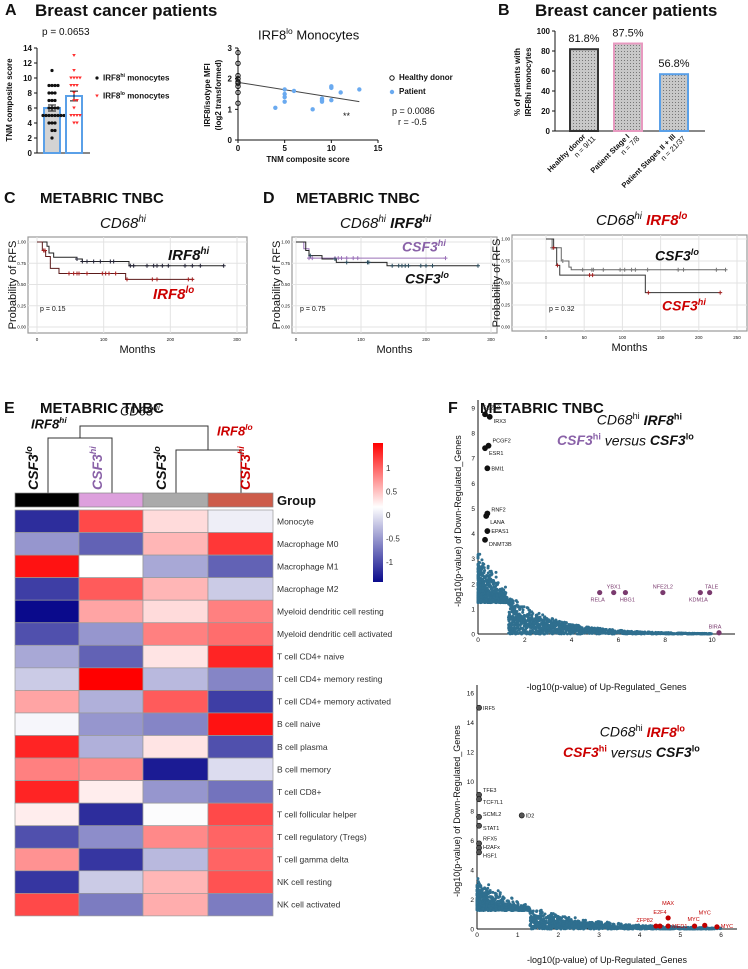 The width and height of the screenshot is (748, 969). Describe the element at coordinates (631, 740) in the screenshot. I see `bottom-volcano-title: CD68hi IRF8lo CSF3hi versus CSF3lo` at that location.